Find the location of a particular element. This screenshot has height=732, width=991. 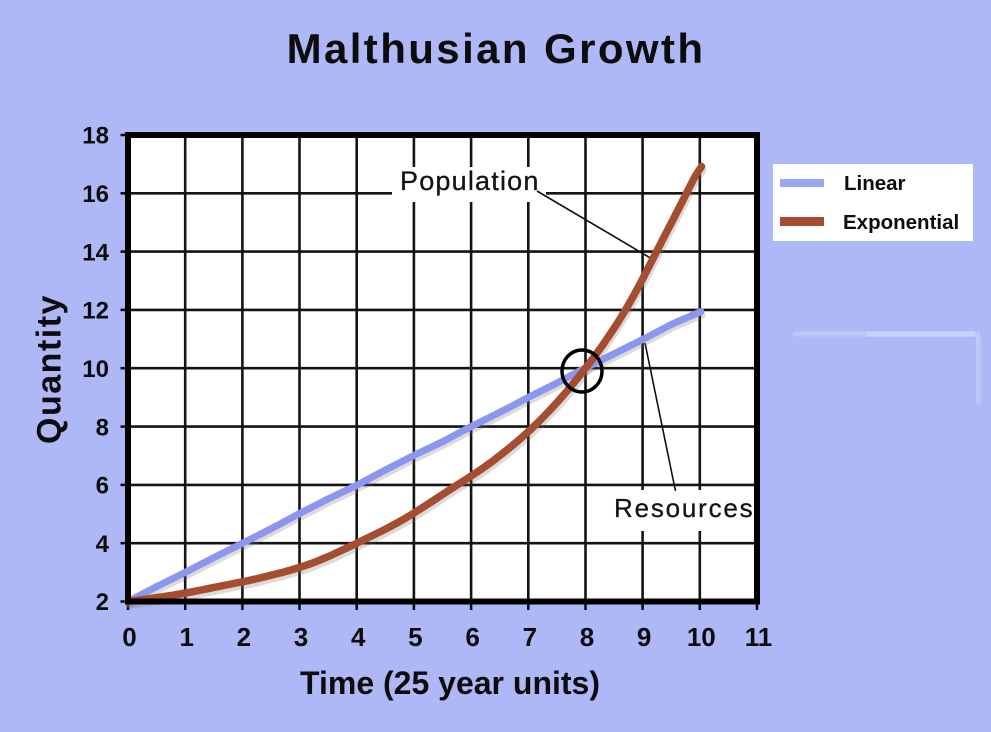

svg-text: 18 is located at coordinates (95, 136).